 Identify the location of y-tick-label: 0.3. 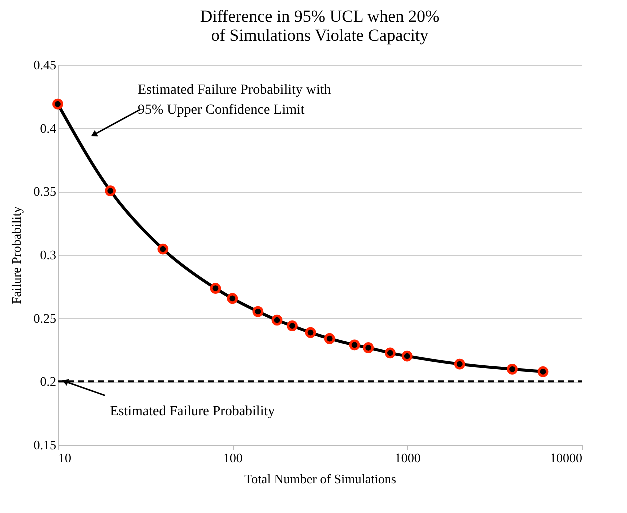
(48, 255).